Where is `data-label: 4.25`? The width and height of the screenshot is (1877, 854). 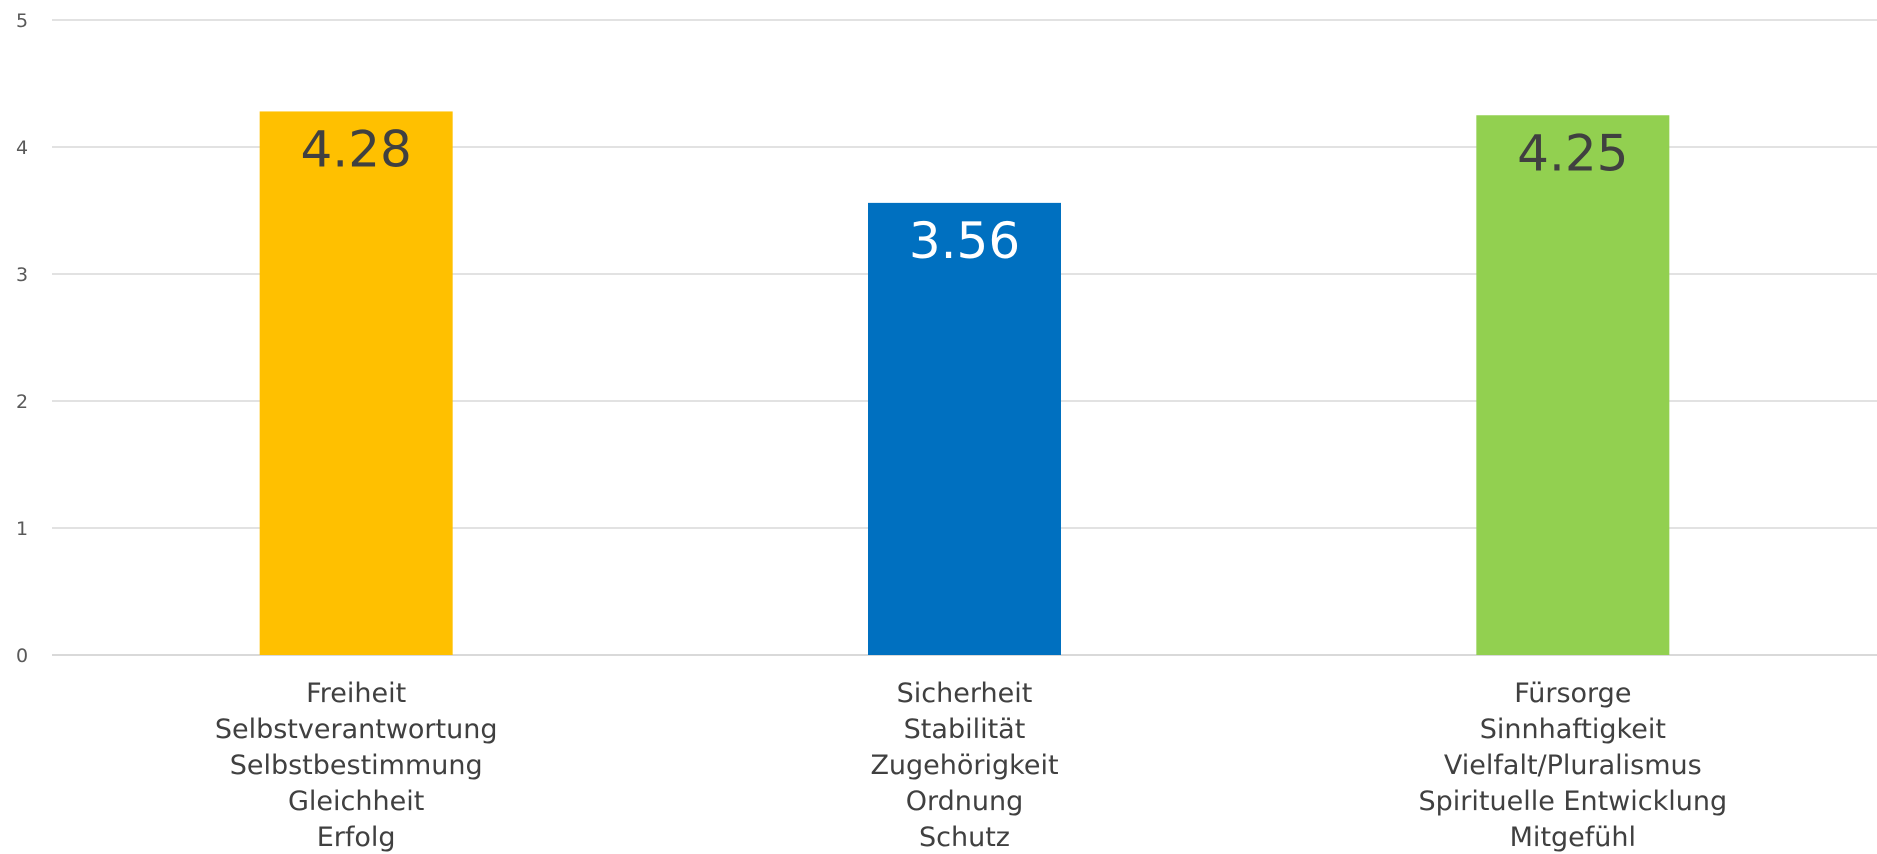
data-label: 4.25 is located at coordinates (1572, 153).